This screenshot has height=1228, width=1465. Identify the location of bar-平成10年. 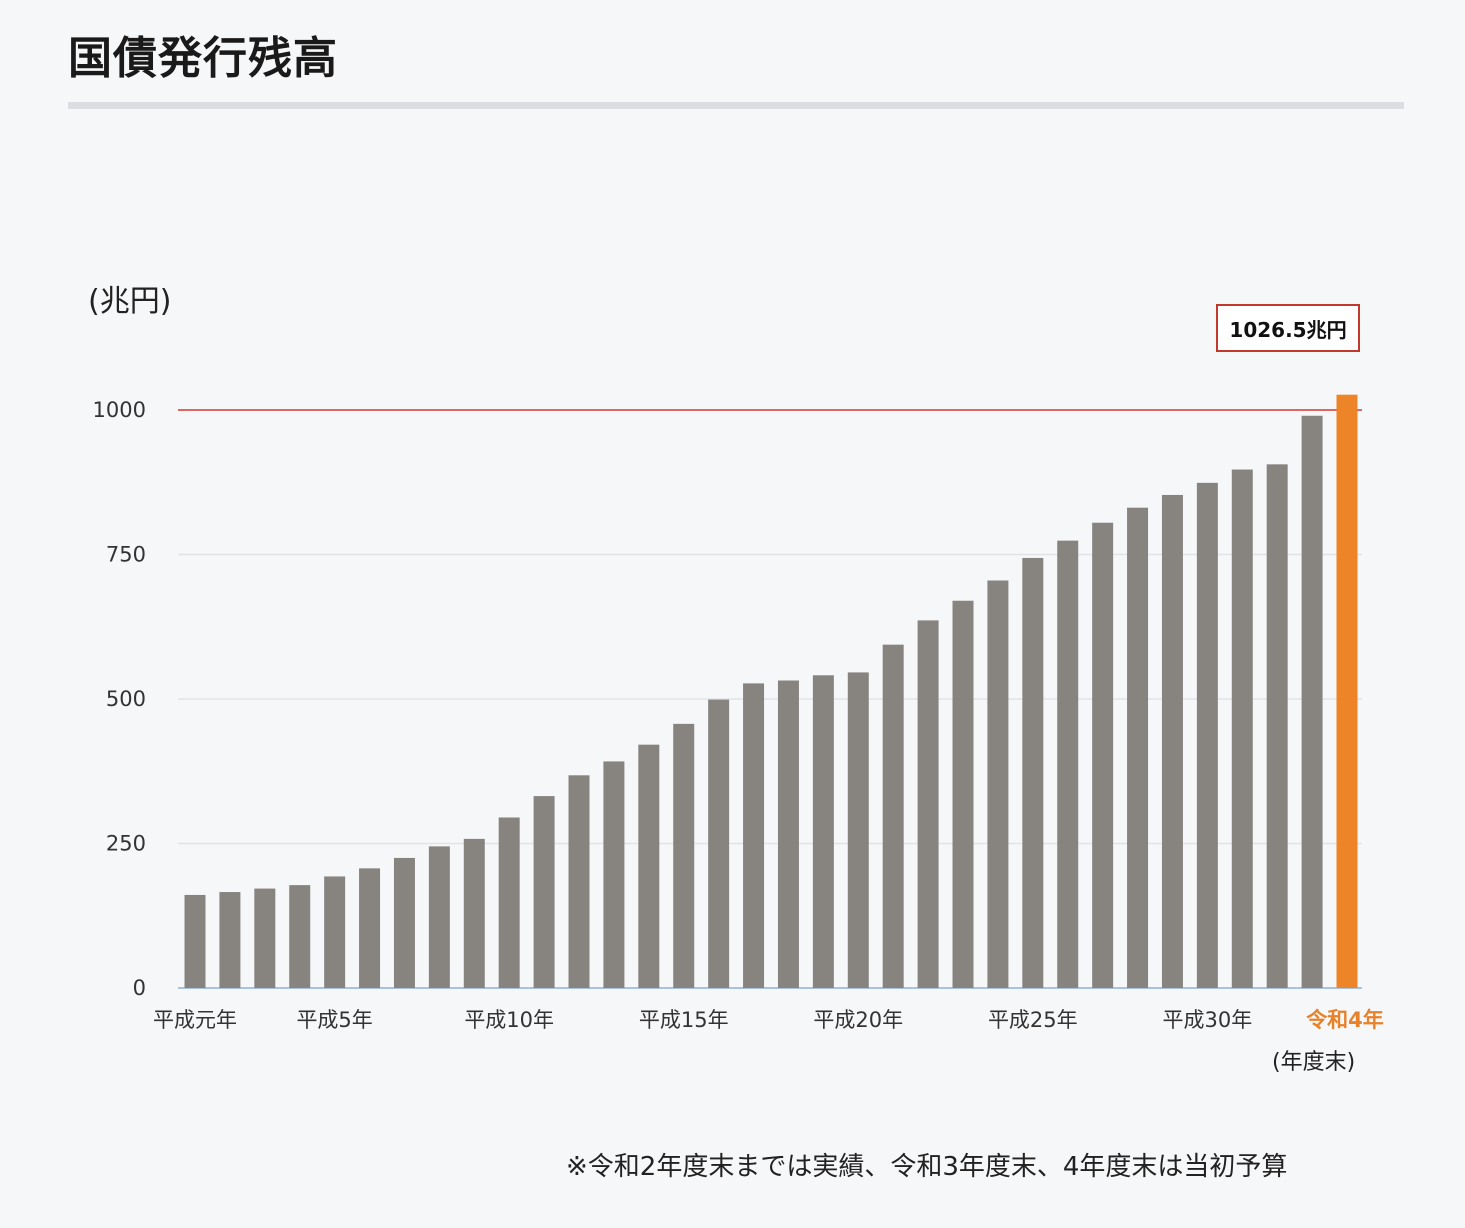
(509, 902).